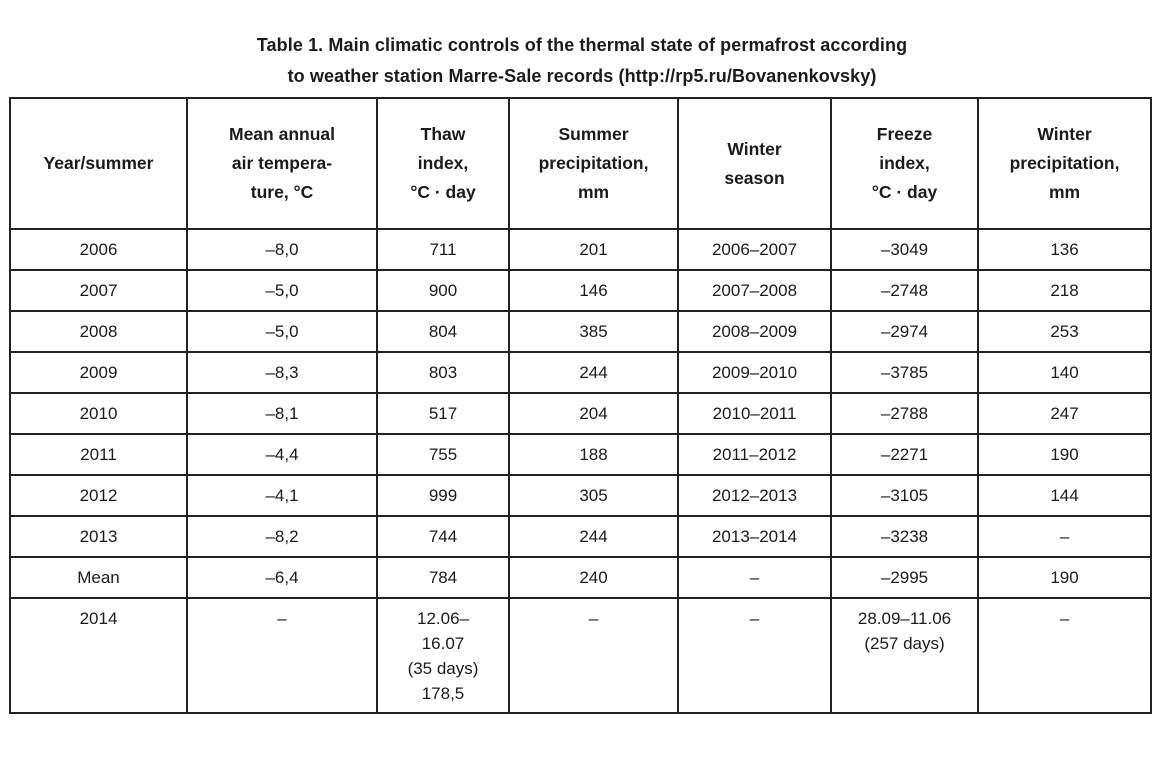  I want to click on table-cell: –3785, so click(904, 372).